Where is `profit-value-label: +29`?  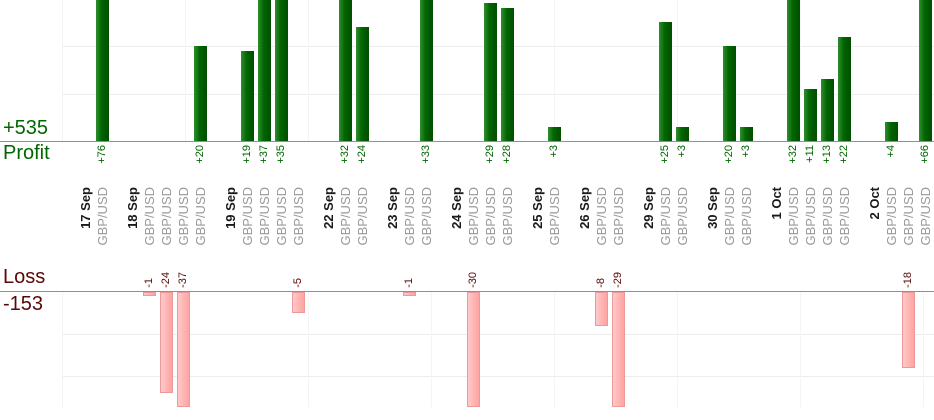 profit-value-label: +29 is located at coordinates (489, 154).